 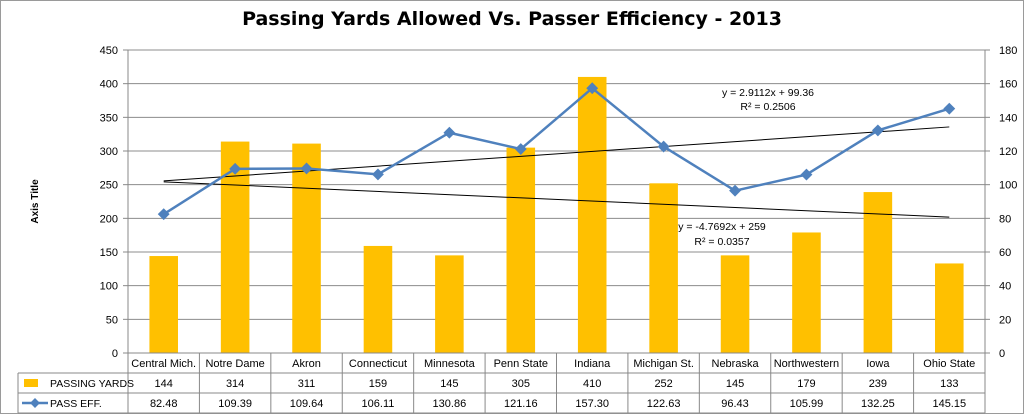 What do you see at coordinates (1008, 85) in the screenshot?
I see `right-axis-tick-label: 160` at bounding box center [1008, 85].